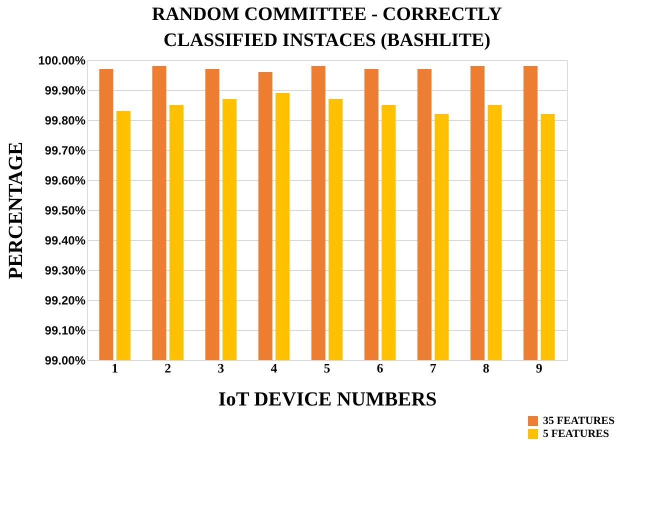 The image size is (647, 506). I want to click on y-tick-label: 99.90%, so click(65, 91).